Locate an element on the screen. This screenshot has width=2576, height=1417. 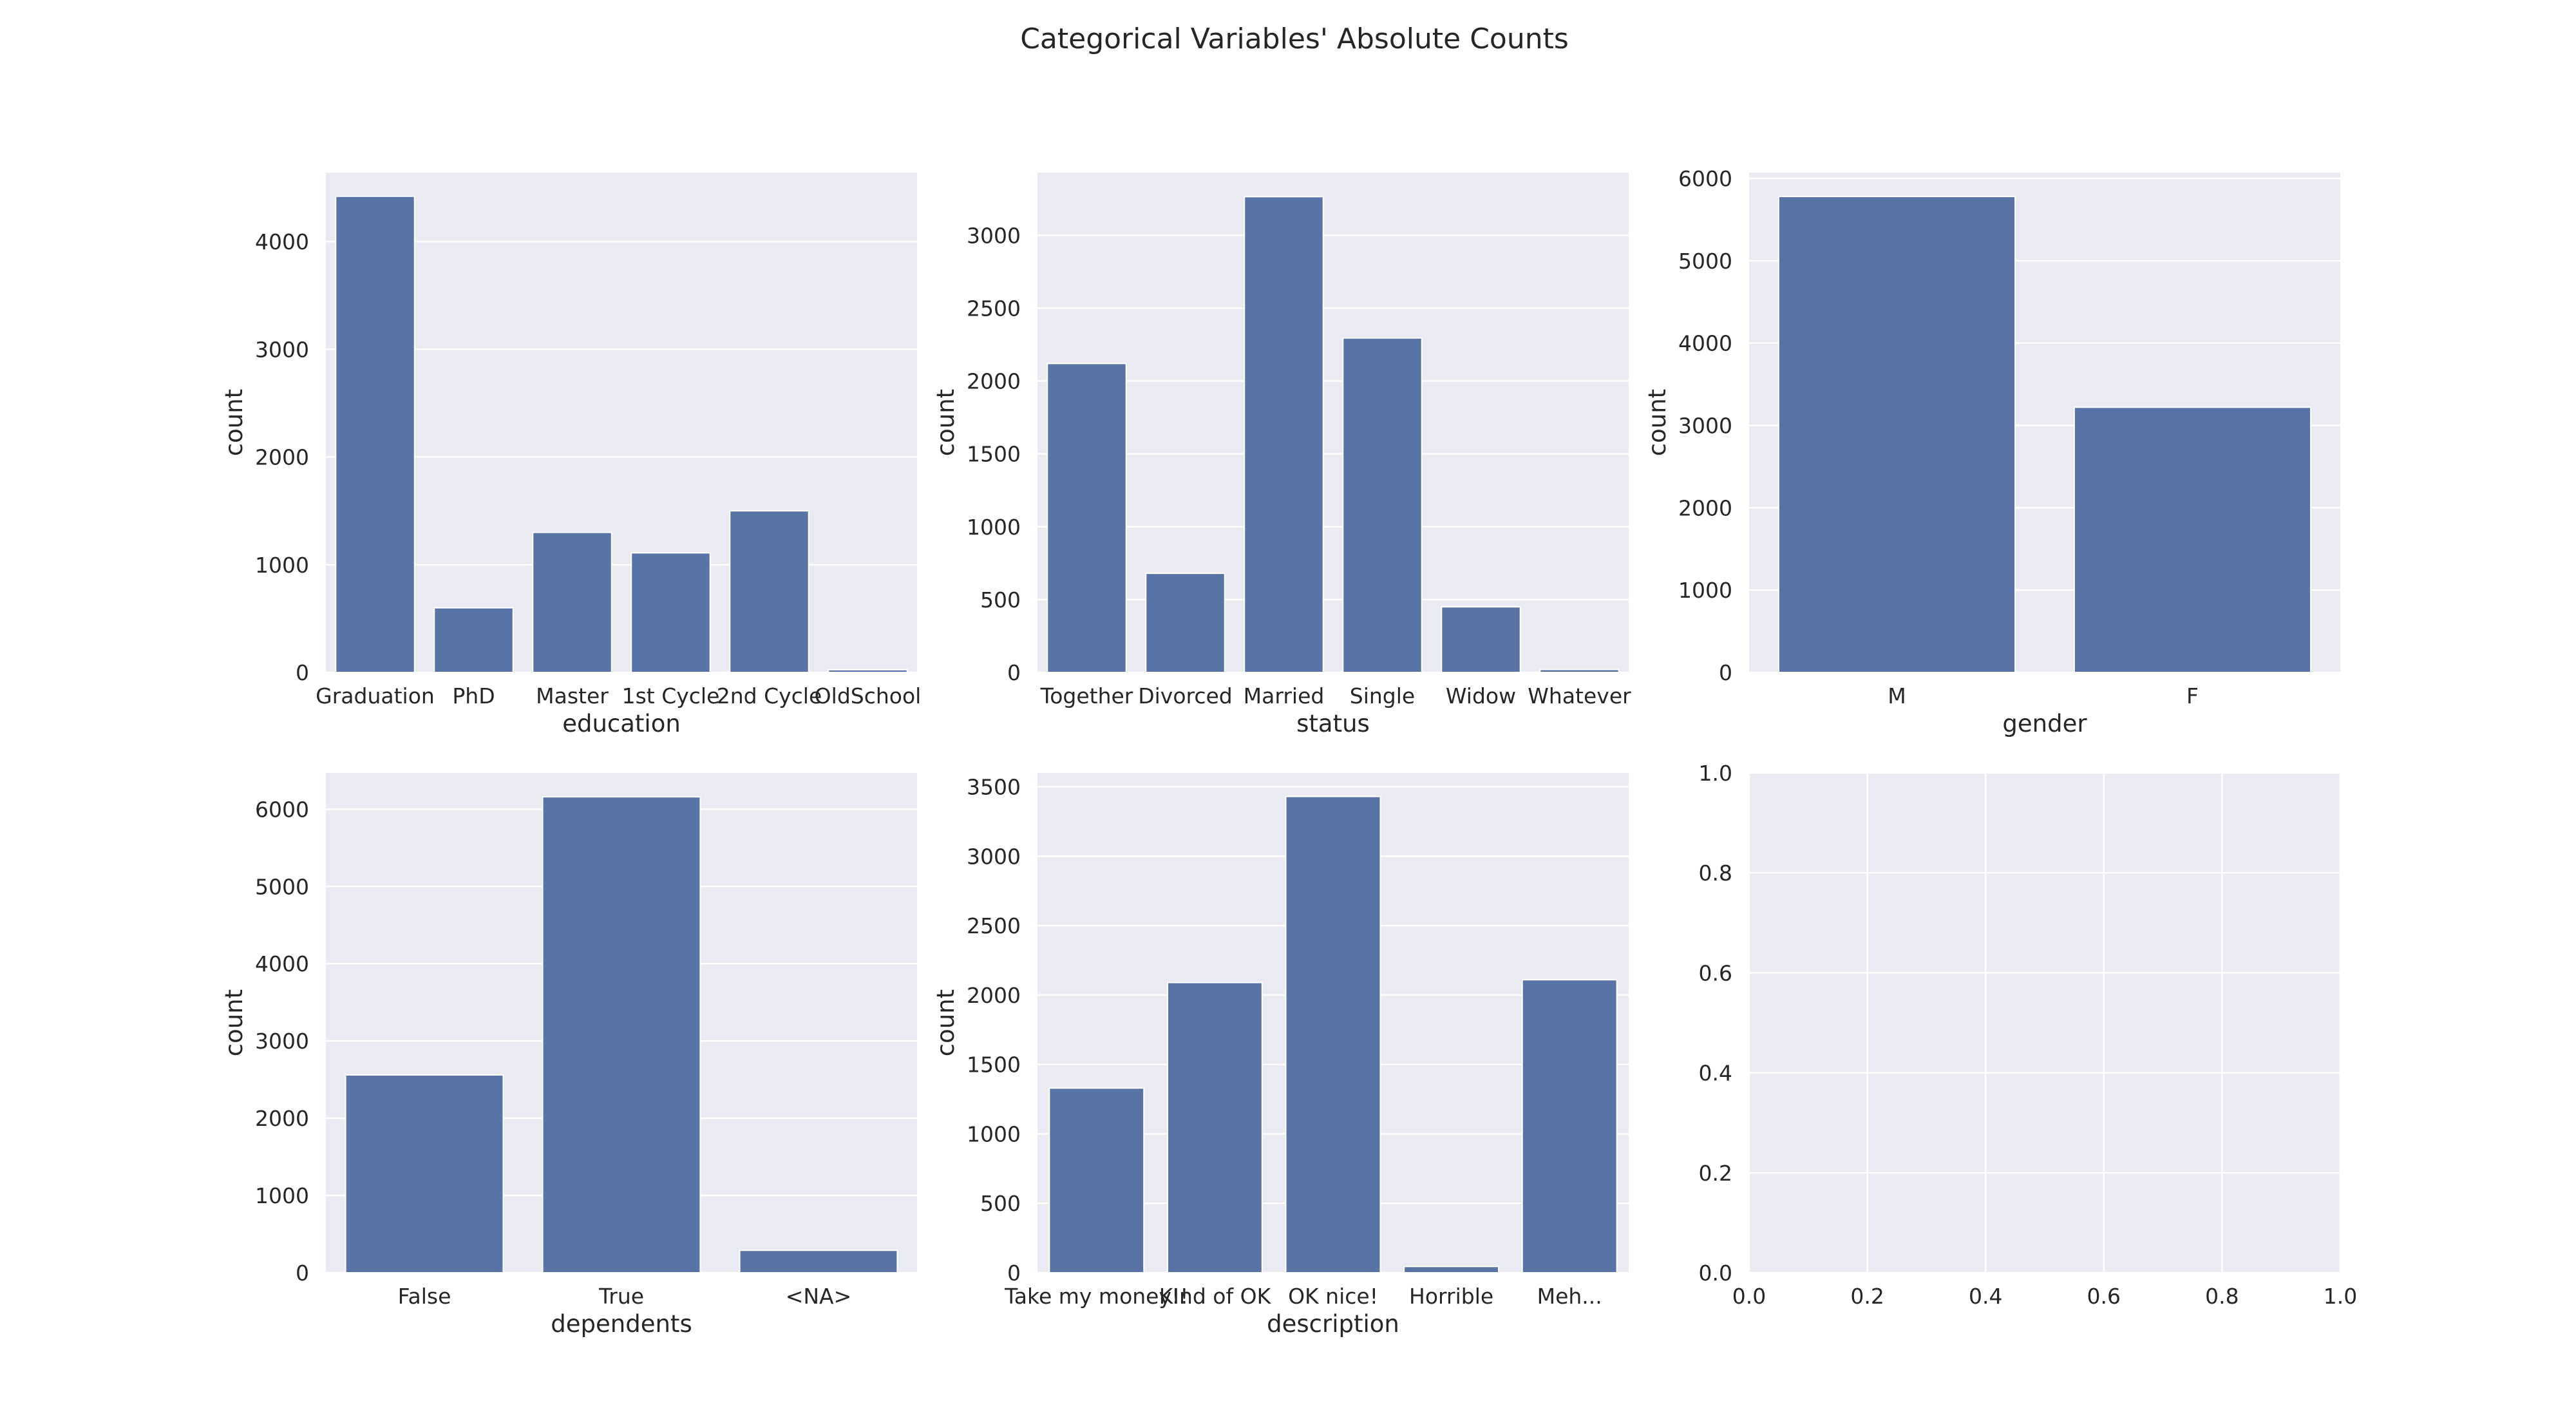
x-tick-label: 2nd Cycle is located at coordinates (770, 696).